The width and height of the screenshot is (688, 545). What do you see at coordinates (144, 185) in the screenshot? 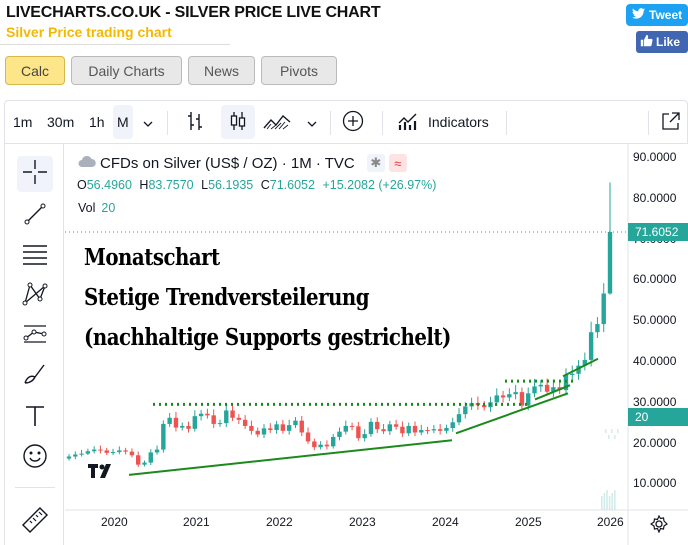
I see `high-label: H` at bounding box center [144, 185].